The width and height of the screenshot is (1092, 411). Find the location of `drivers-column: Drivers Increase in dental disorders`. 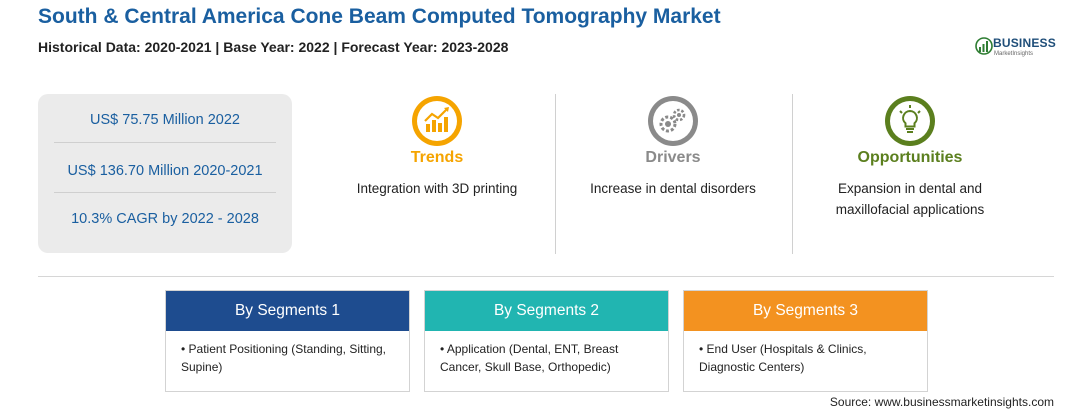

drivers-column: Drivers Increase in dental disorders is located at coordinates (673, 146).